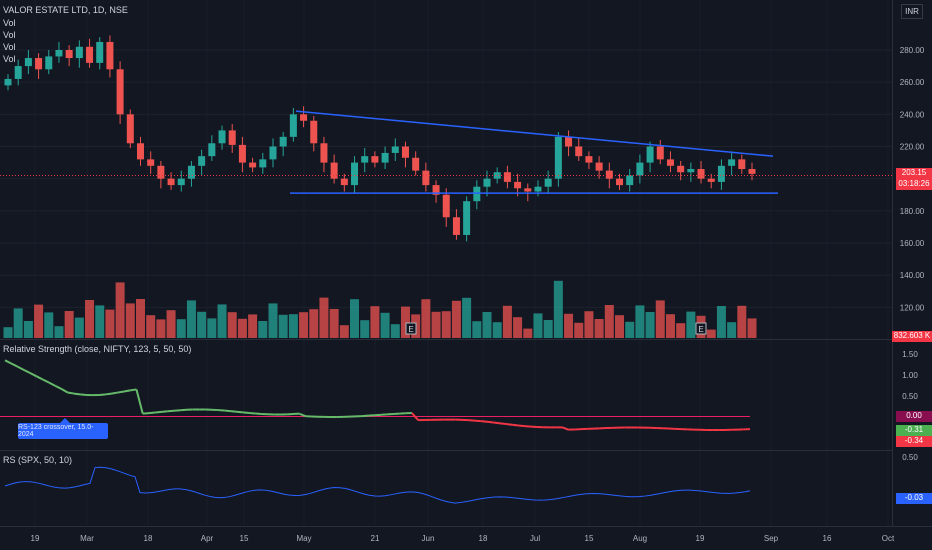 The image size is (932, 550). Describe the element at coordinates (914, 430) in the screenshot. I see `rs-green-tag: -0.31` at that location.